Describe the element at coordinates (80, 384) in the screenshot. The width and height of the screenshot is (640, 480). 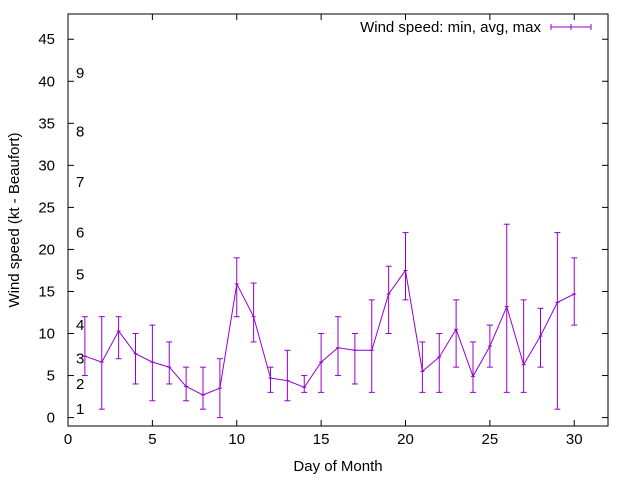
I see `beaufort-label: 2` at that location.